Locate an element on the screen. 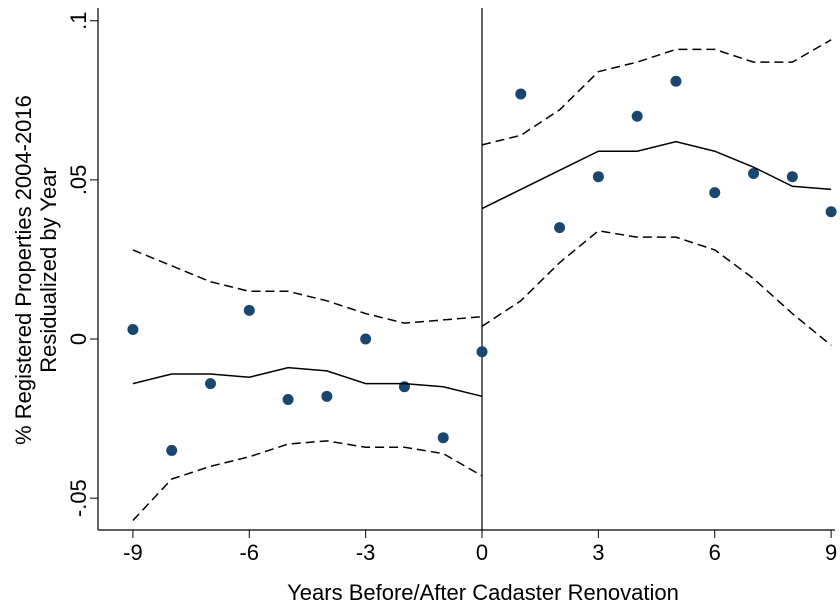  x-tick-label: 3 is located at coordinates (598, 552).